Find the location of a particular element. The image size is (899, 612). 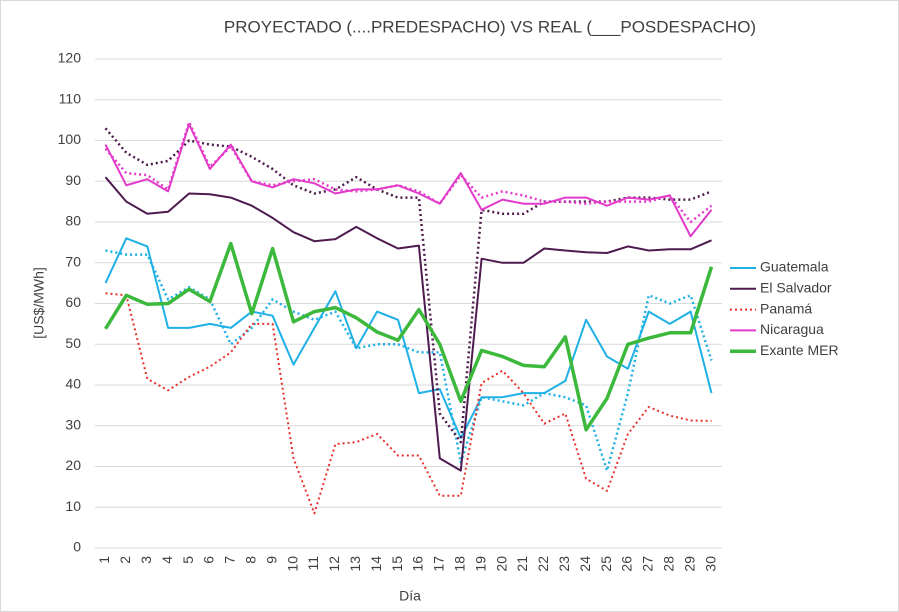

x-tick-label: 23 is located at coordinates (564, 564).